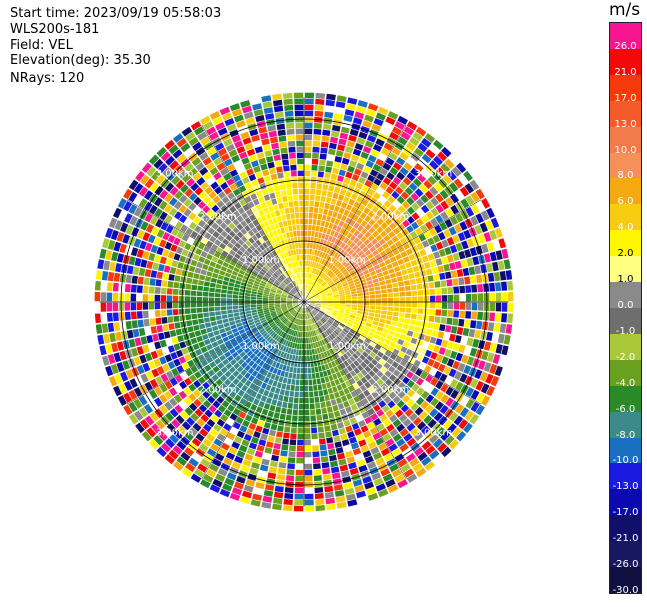 This screenshot has width=647, height=607. I want to click on colorbar-tick-label: -21.0, so click(625, 539).